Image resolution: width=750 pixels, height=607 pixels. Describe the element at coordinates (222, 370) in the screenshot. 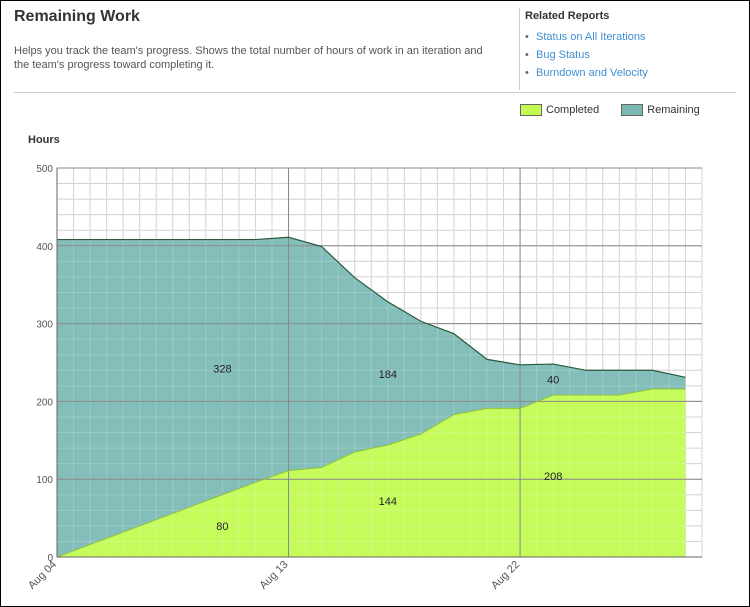

I see `data-label: 328` at that location.